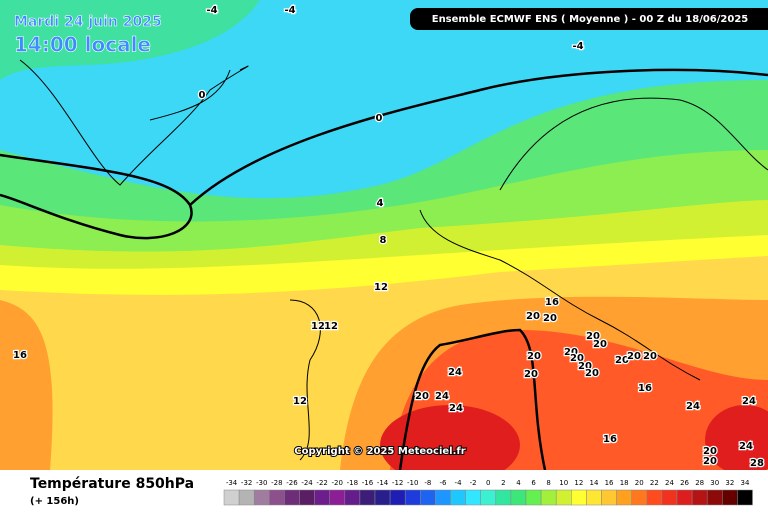 The height and width of the screenshot is (516, 768). I want to click on scale-label: -14, so click(383, 483).